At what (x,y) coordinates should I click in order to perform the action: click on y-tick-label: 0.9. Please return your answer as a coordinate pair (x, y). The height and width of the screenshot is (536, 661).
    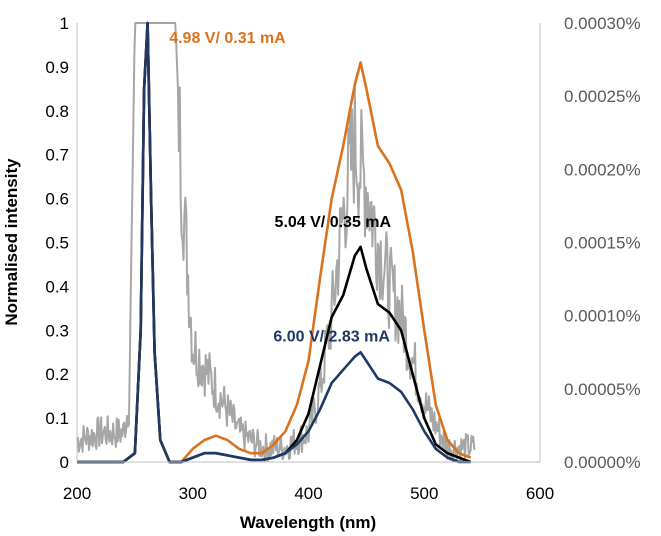
    Looking at the image, I should click on (57, 67).